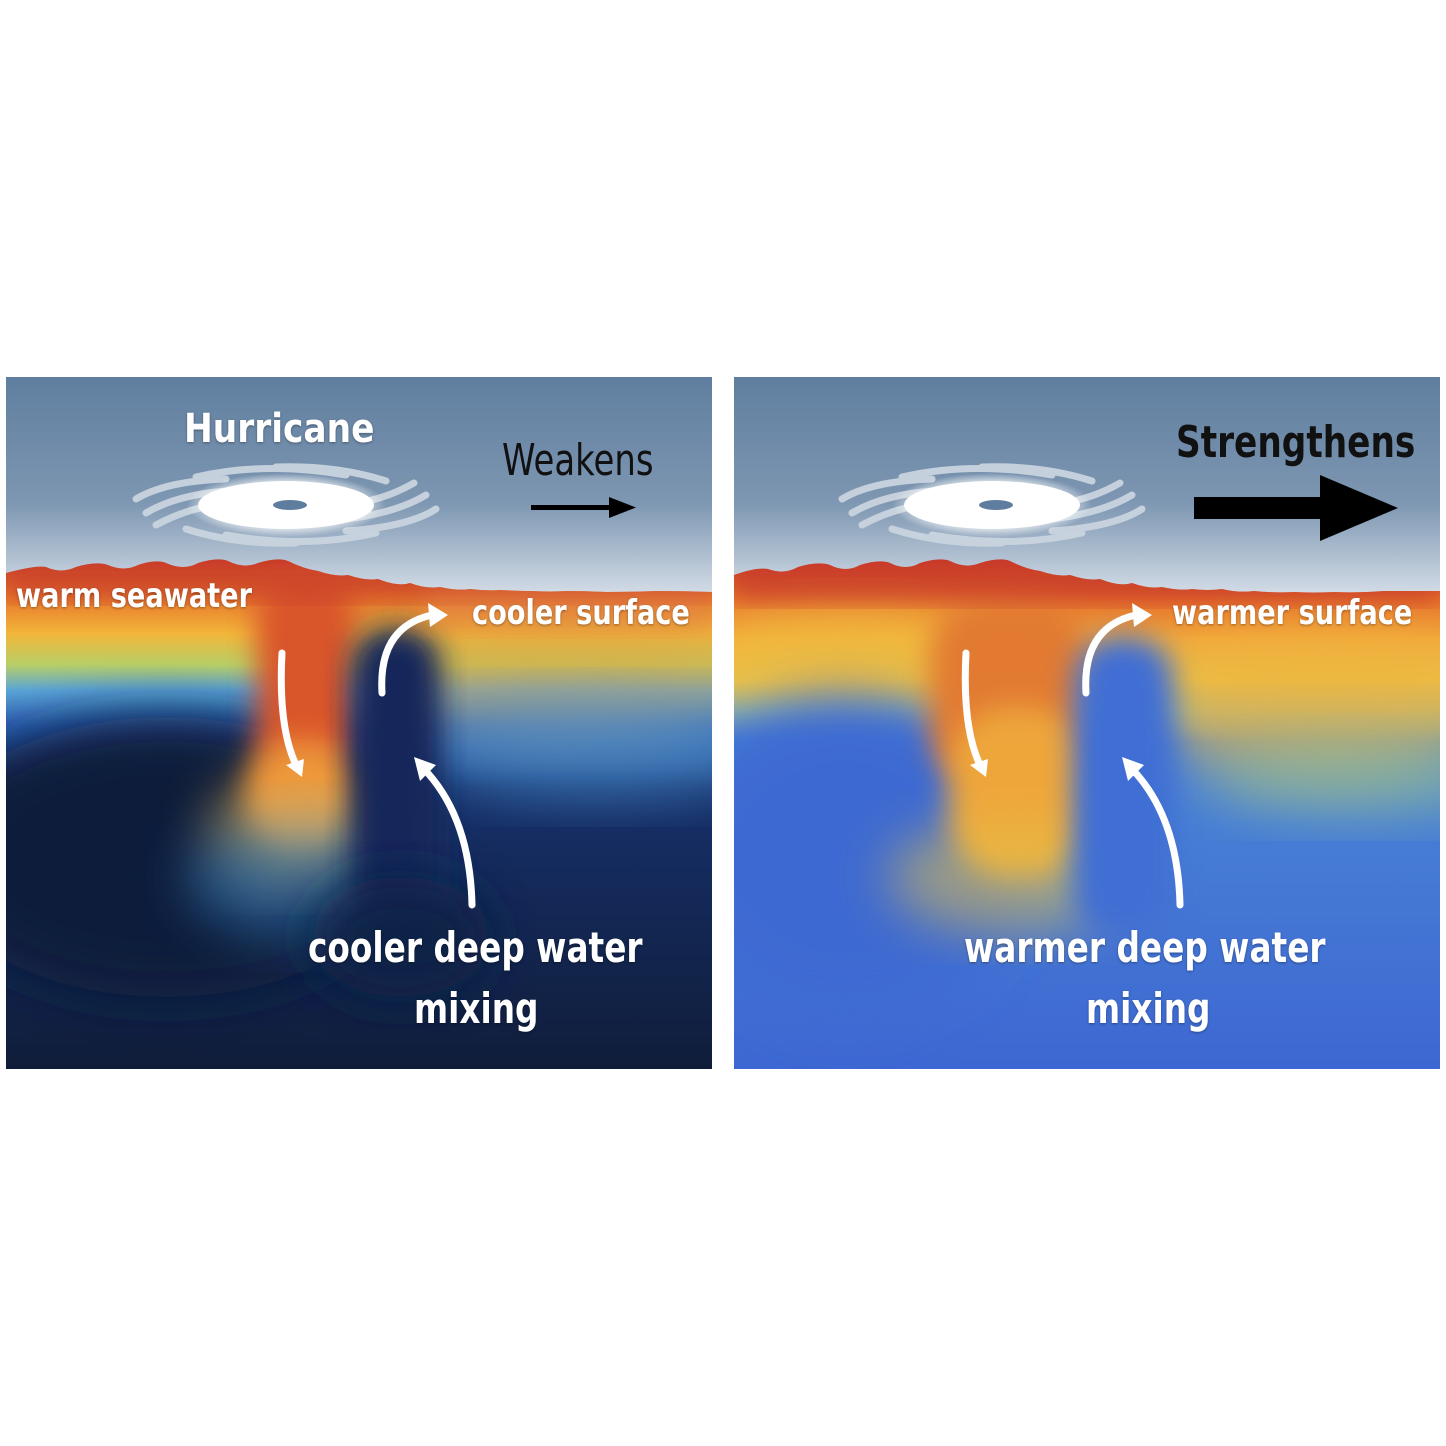  Describe the element at coordinates (279, 429) in the screenshot. I see `hurricane-label: Hurricane` at that location.